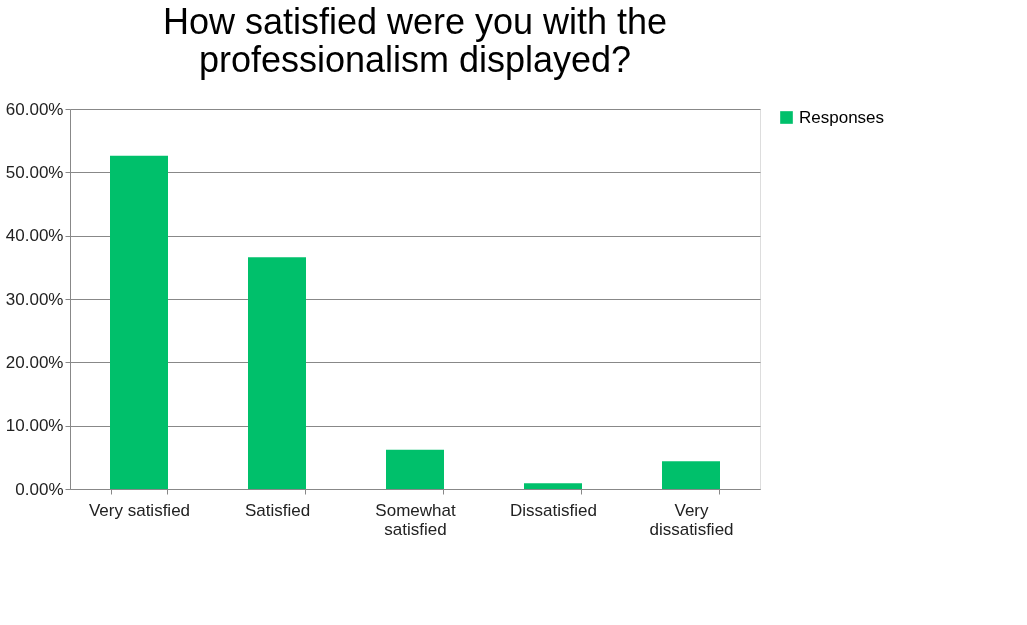 The image size is (1027, 625). I want to click on y-tick-label: 10.00%, so click(34, 426).